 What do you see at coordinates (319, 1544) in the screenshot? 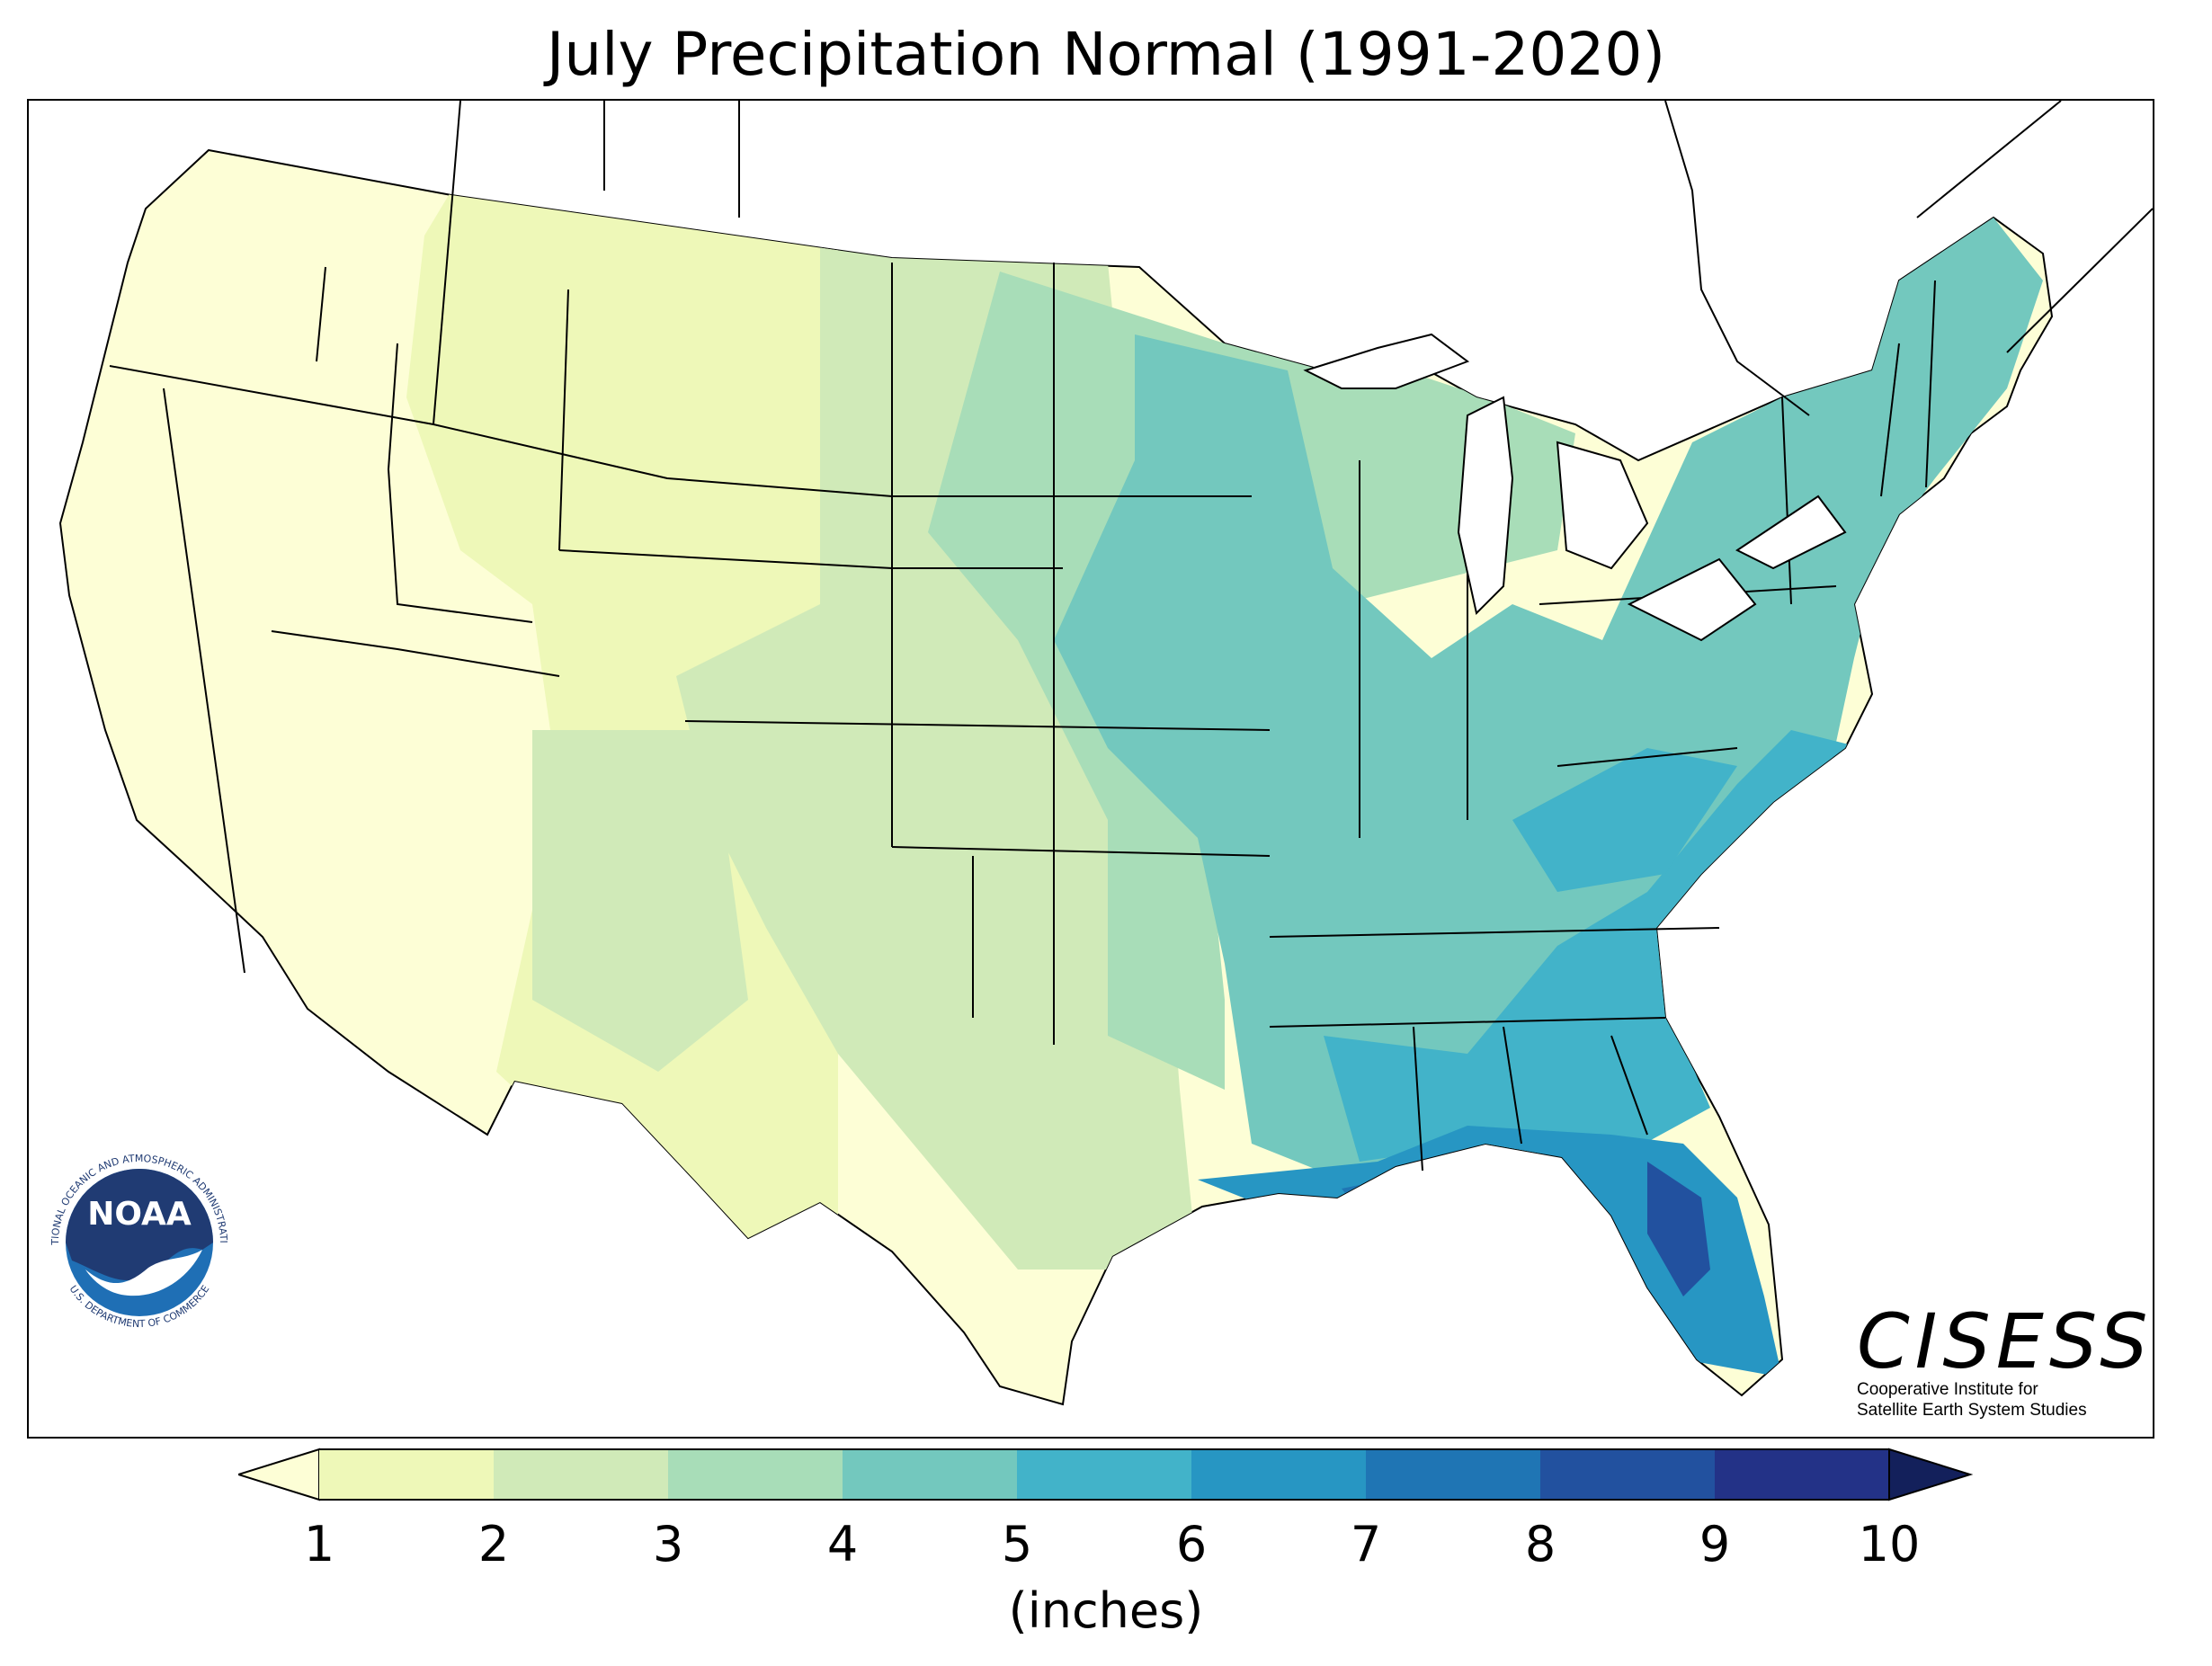
I see `colorbar-tick-label: 1` at bounding box center [319, 1544].